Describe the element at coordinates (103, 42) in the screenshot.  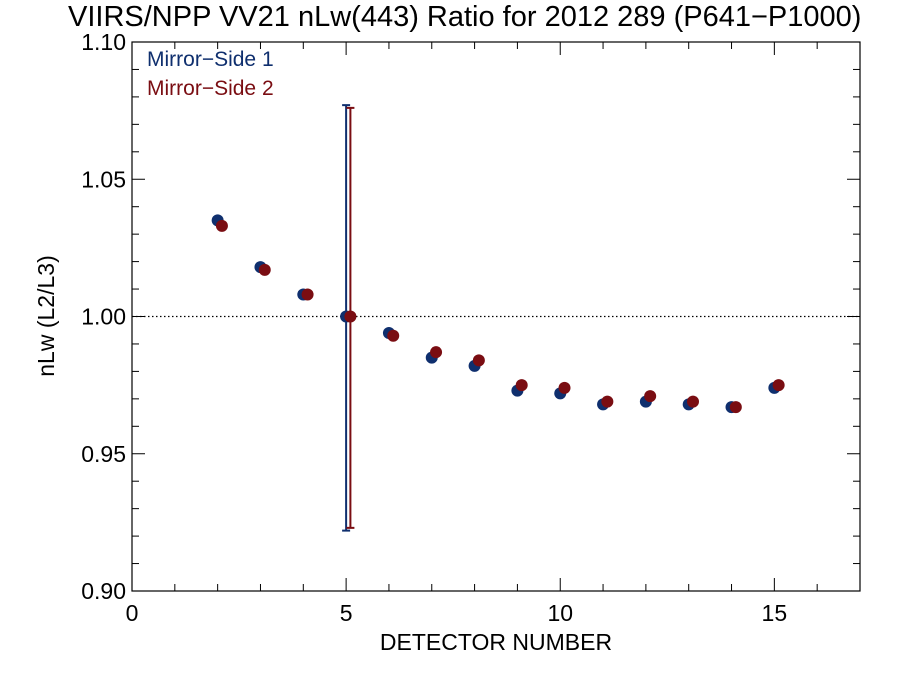
I see `y-tick-label: 1.10` at that location.